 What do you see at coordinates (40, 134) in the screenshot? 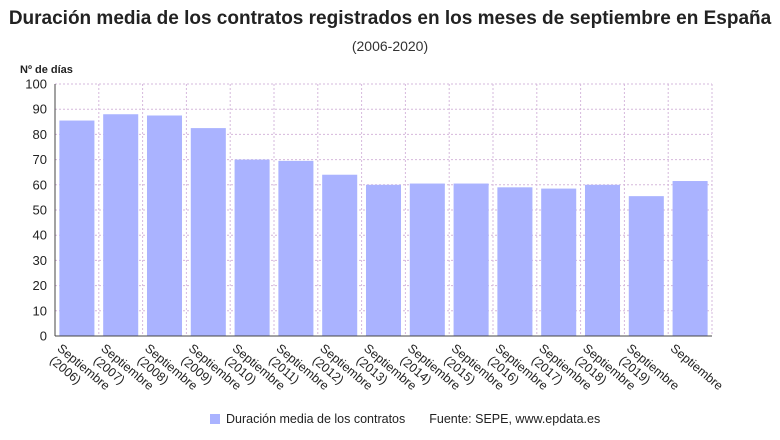
I see `y-tick-label: 80` at bounding box center [40, 134].